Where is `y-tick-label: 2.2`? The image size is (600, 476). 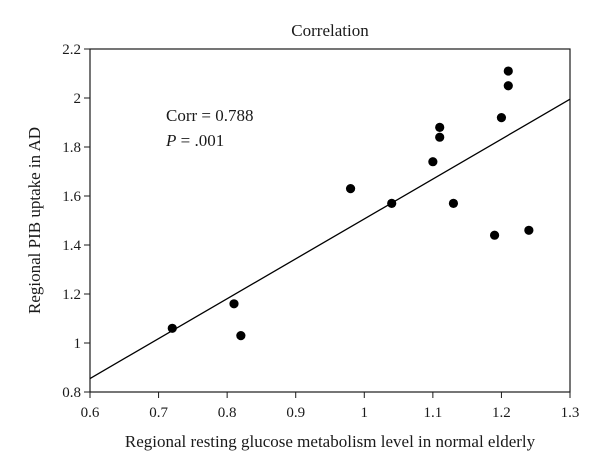
y-tick-label: 2.2 is located at coordinates (71, 50).